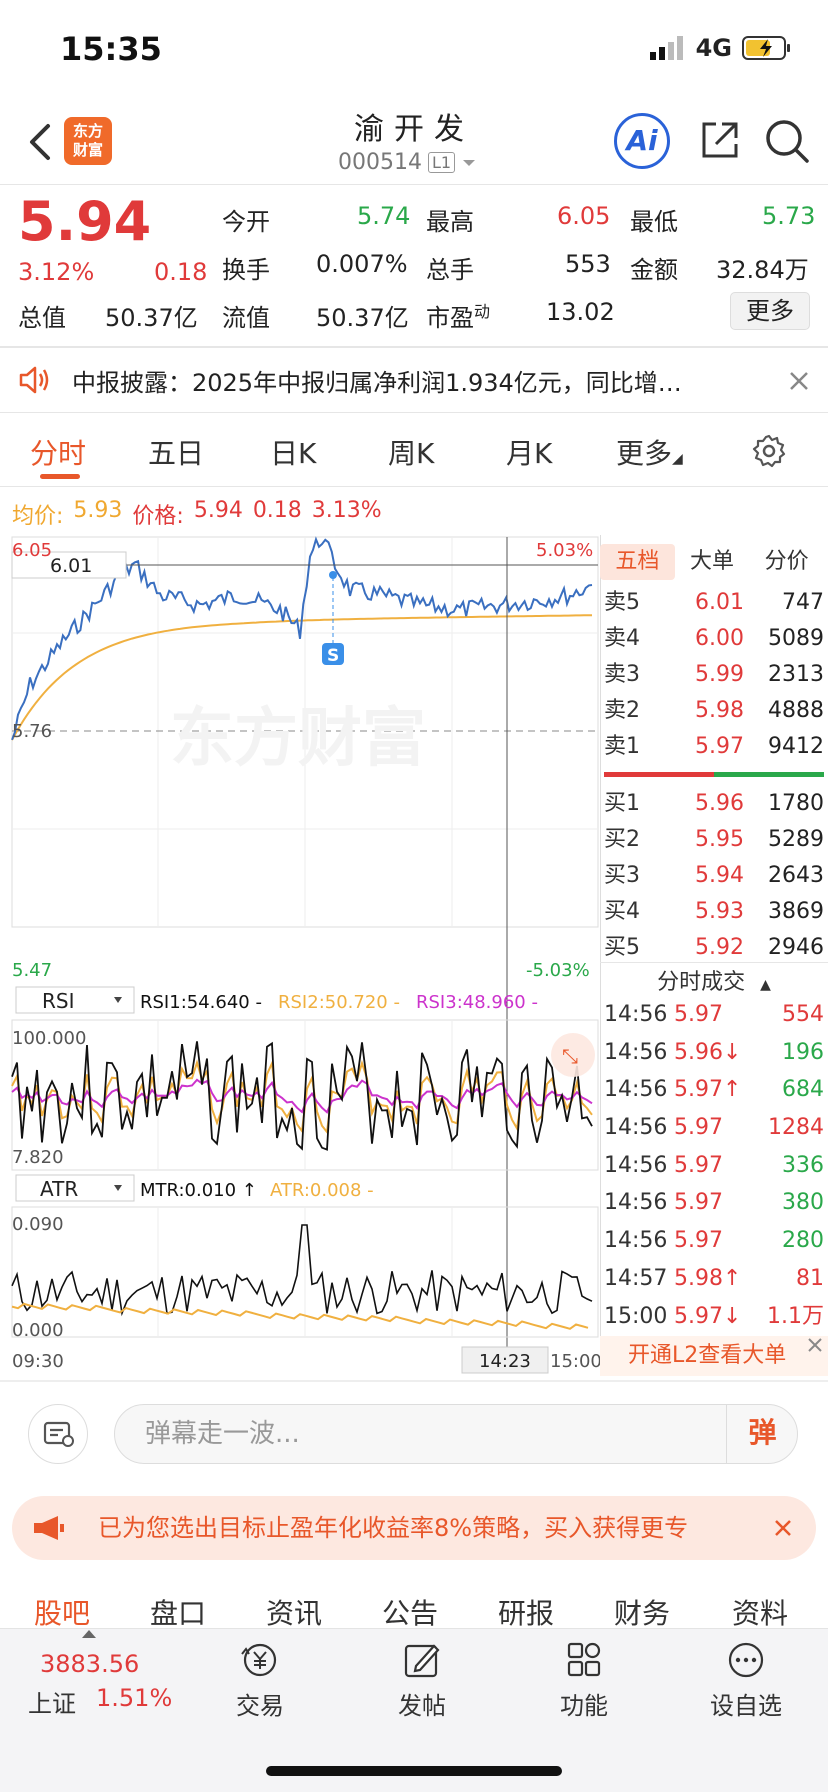 The height and width of the screenshot is (1792, 828). What do you see at coordinates (414, 1528) in the screenshot?
I see `promo-banner: 已为您选出目标止盈年化收益率8%策略，买入获得更专` at bounding box center [414, 1528].